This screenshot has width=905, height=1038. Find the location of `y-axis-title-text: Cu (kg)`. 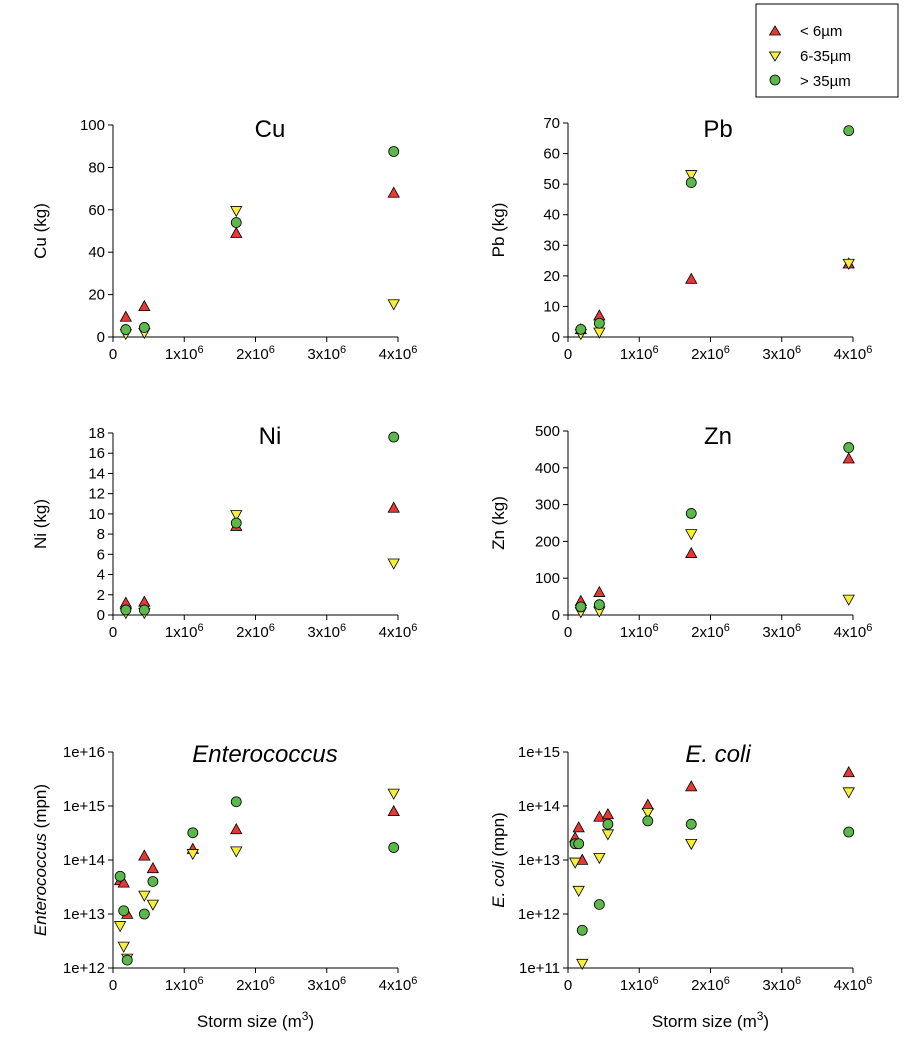

y-axis-title-text: Cu (kg) is located at coordinates (40, 231).